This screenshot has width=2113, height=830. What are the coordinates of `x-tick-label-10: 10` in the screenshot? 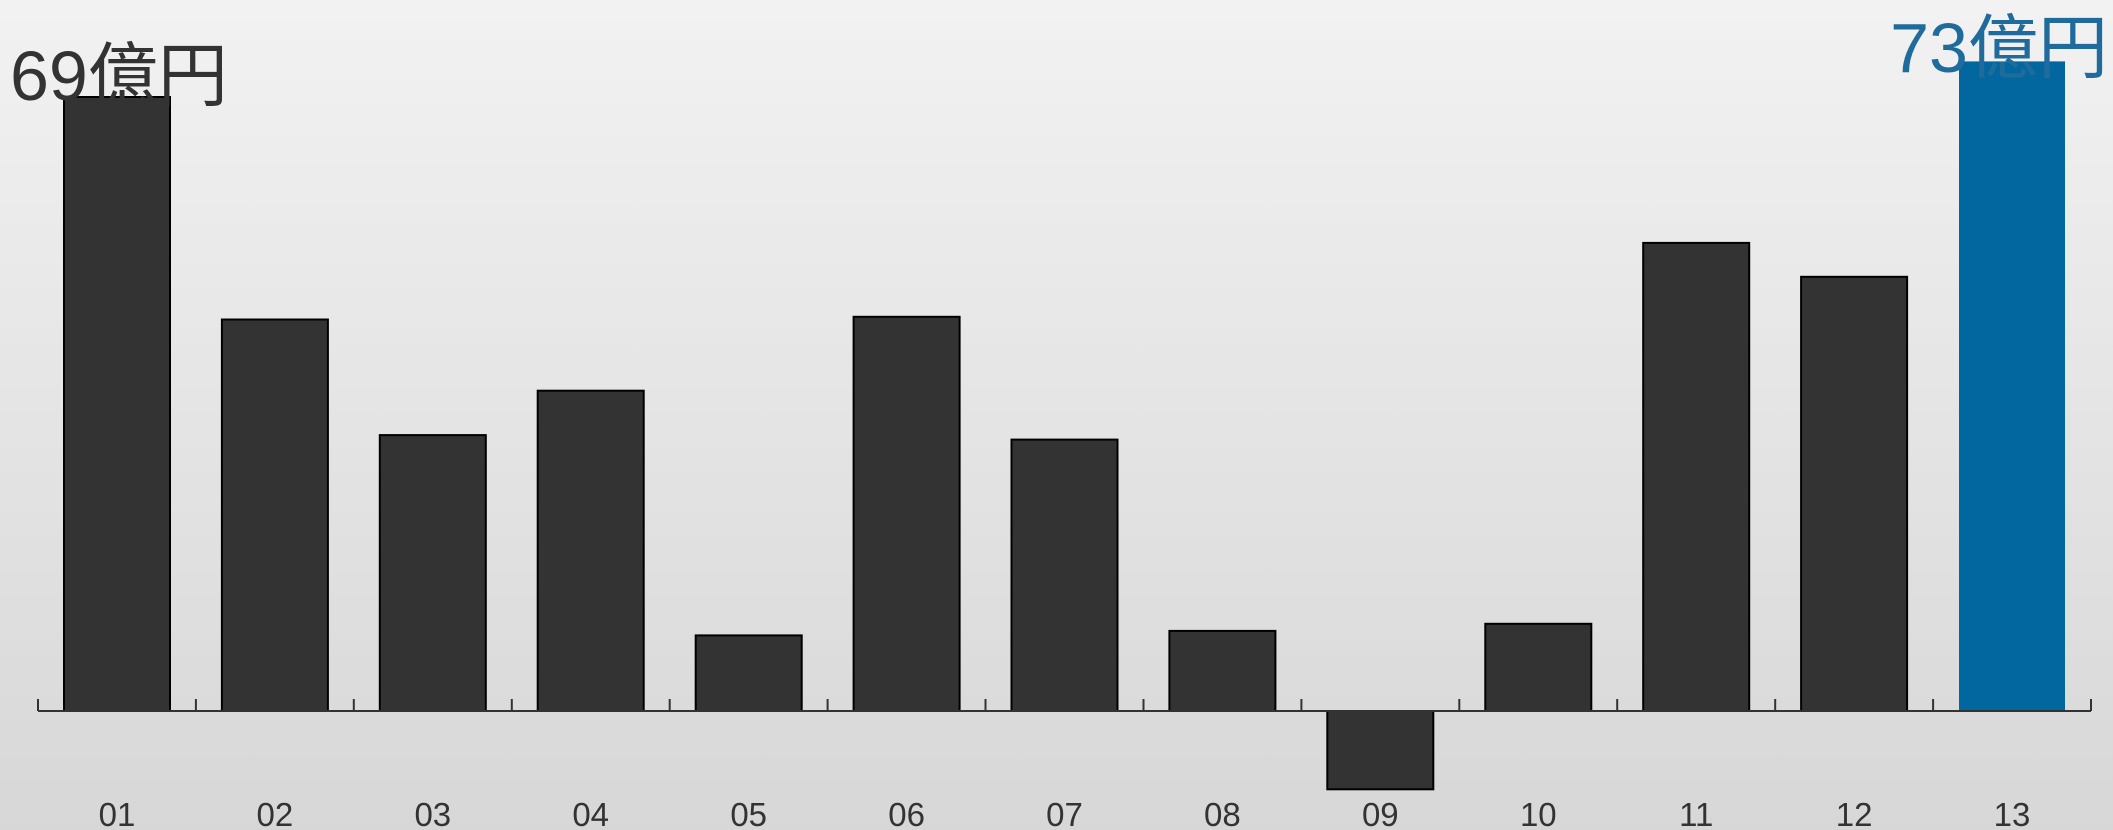 It's located at (1538, 813).